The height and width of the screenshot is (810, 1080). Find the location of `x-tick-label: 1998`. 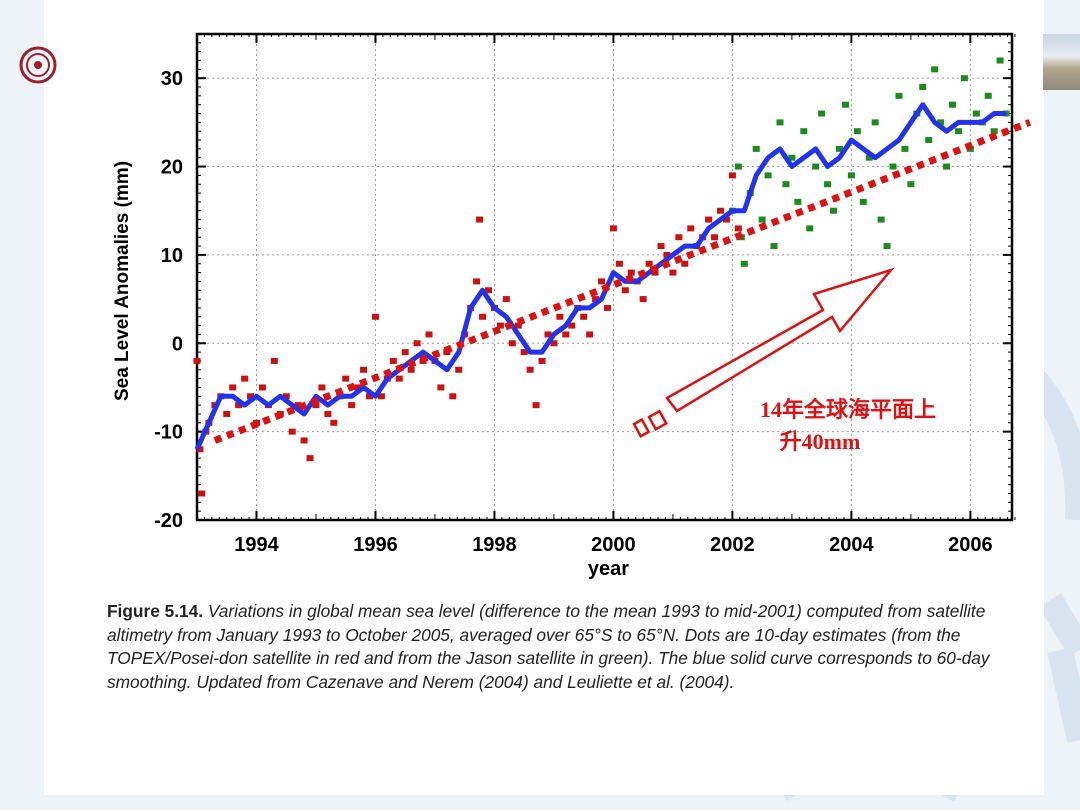

x-tick-label: 1998 is located at coordinates (494, 545).